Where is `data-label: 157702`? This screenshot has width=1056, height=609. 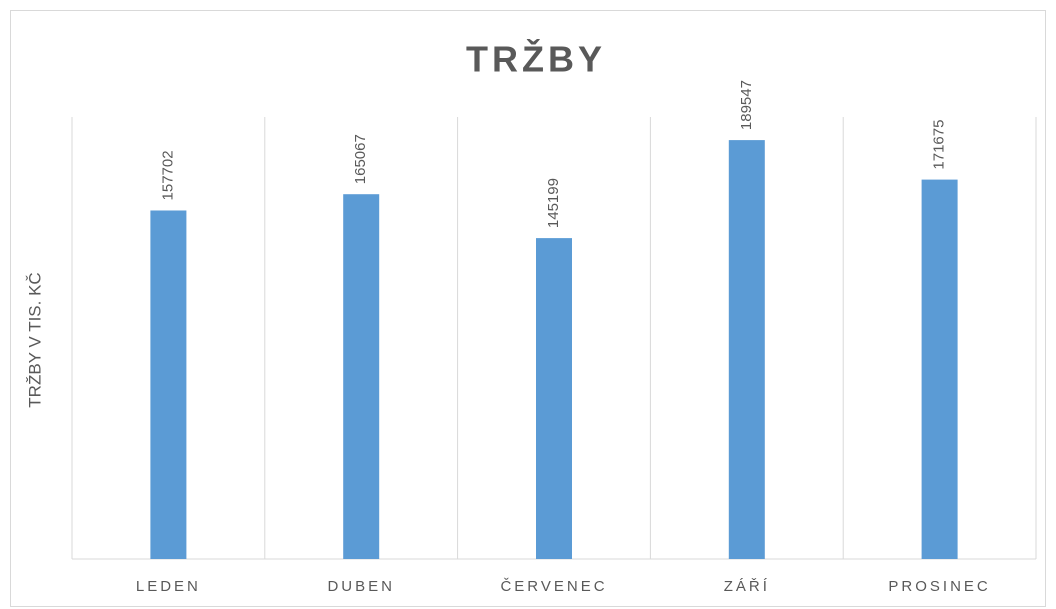
data-label: 157702 is located at coordinates (167, 175).